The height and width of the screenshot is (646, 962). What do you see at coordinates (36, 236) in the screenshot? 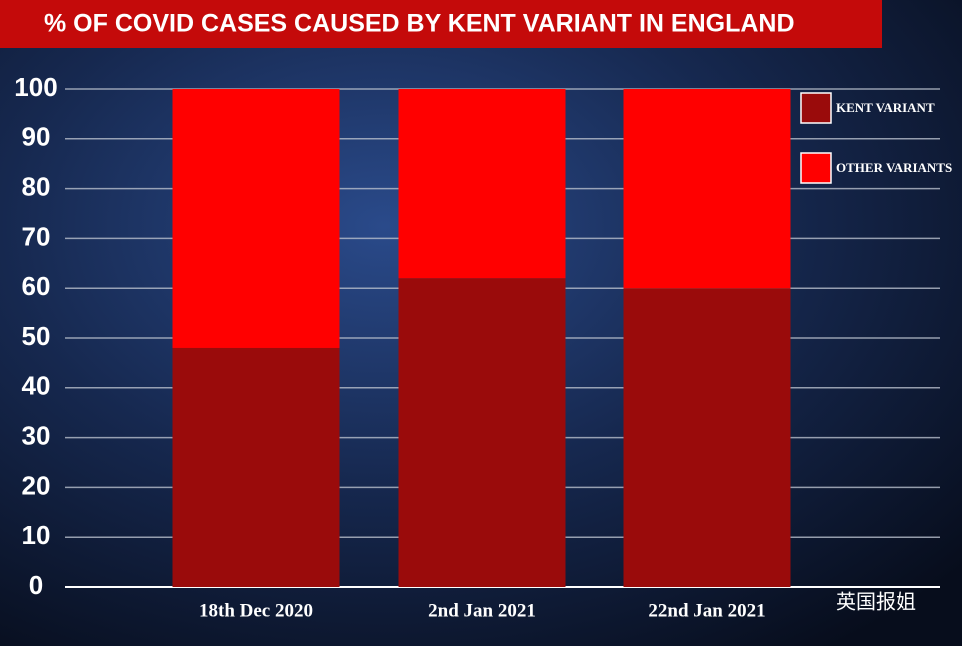
I see `y-tick-label: 70` at bounding box center [36, 236].